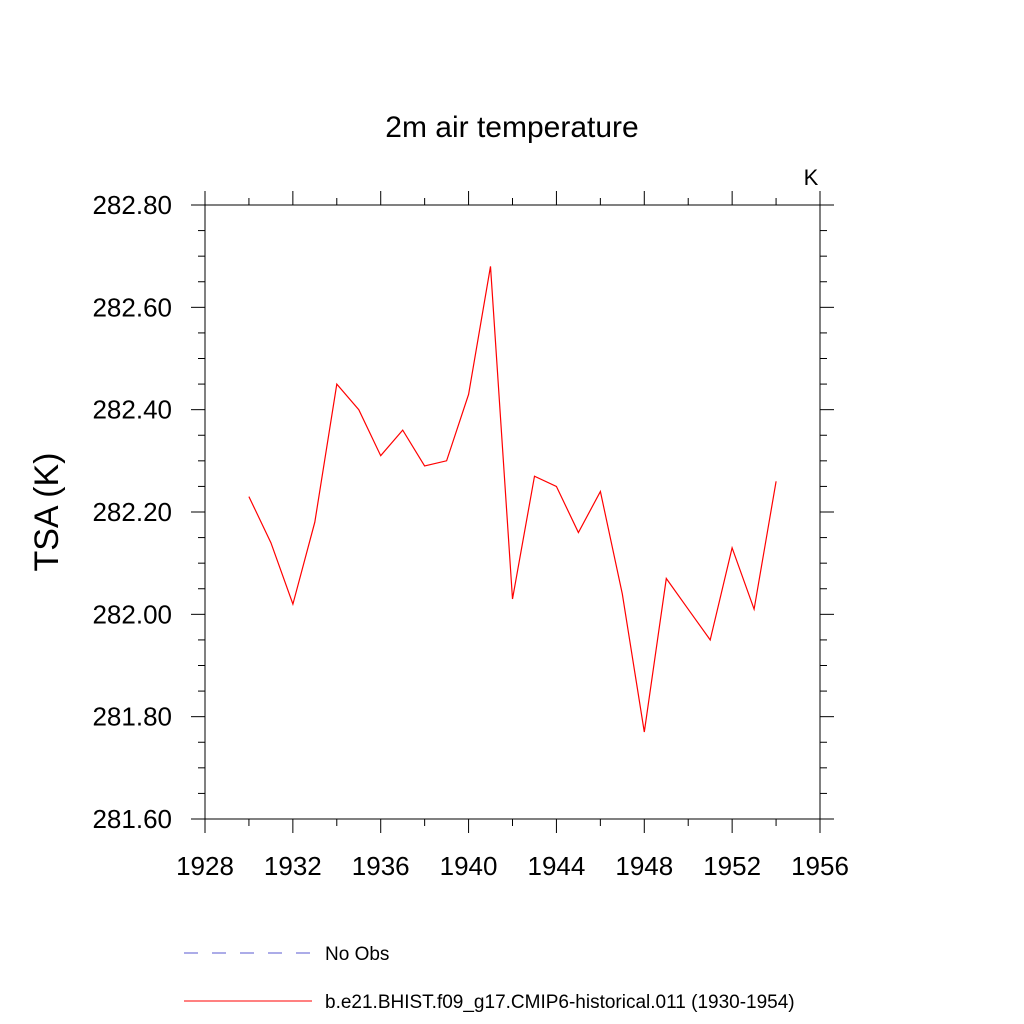 The width and height of the screenshot is (1024, 1024). What do you see at coordinates (132, 717) in the screenshot?
I see `y-tick-label: 281.80` at bounding box center [132, 717].